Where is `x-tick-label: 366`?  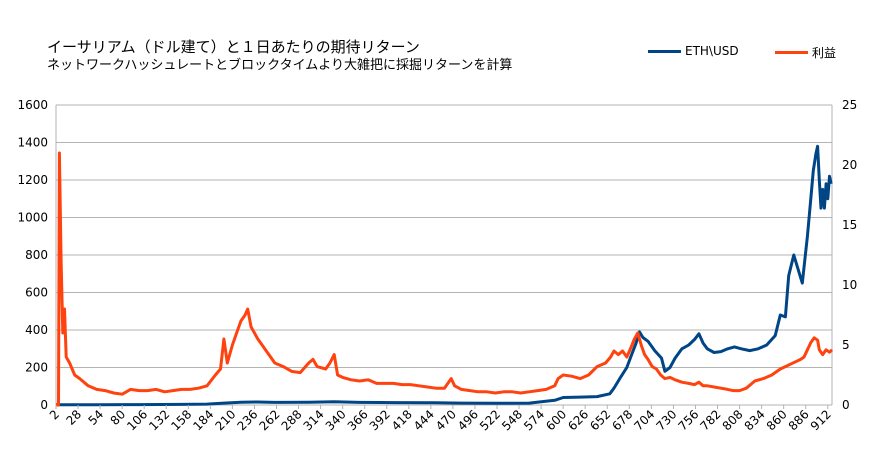 x-tick-label: 366 is located at coordinates (358, 420).